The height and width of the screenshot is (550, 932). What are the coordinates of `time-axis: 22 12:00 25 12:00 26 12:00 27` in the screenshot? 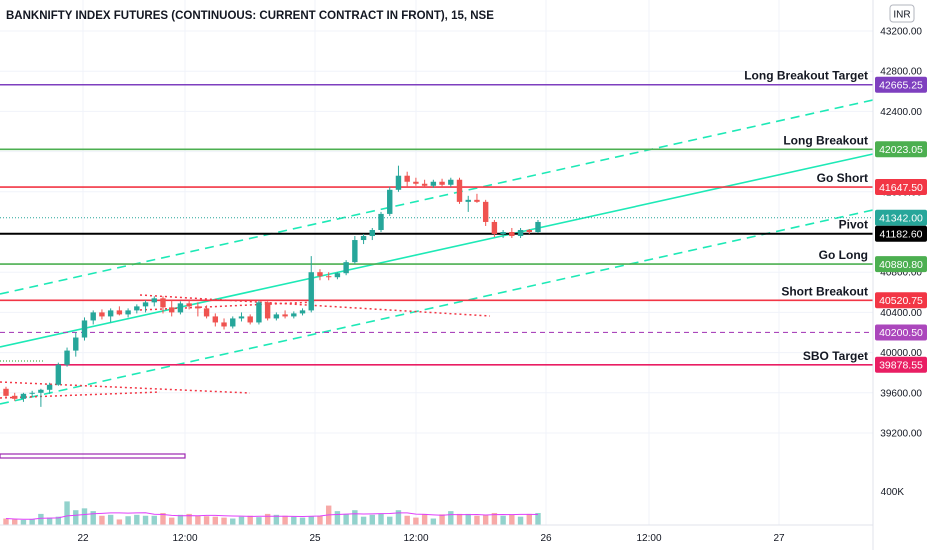 It's located at (431, 538).